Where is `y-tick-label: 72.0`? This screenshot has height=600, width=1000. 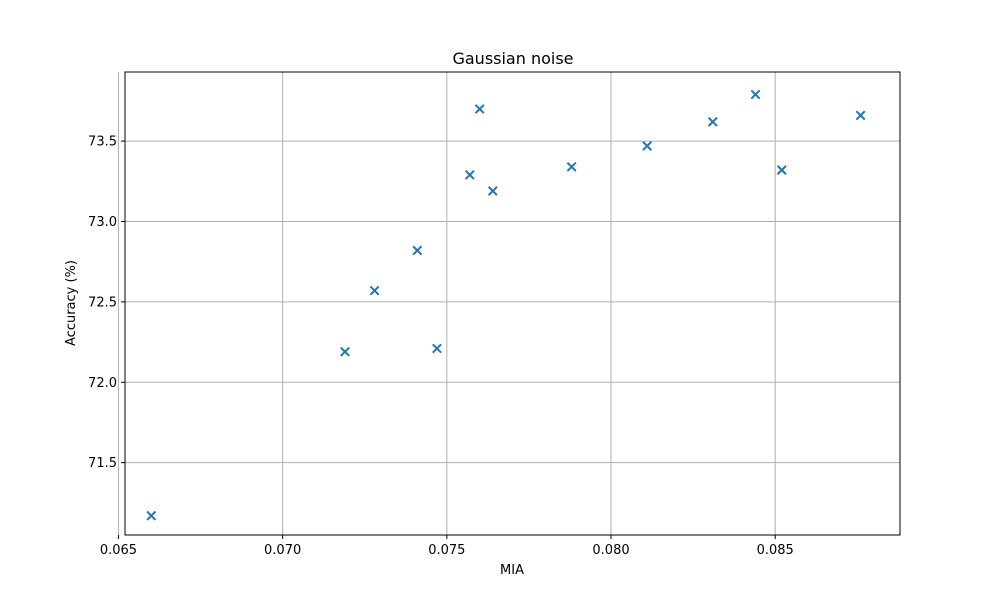 y-tick-label: 72.0 is located at coordinates (102, 383).